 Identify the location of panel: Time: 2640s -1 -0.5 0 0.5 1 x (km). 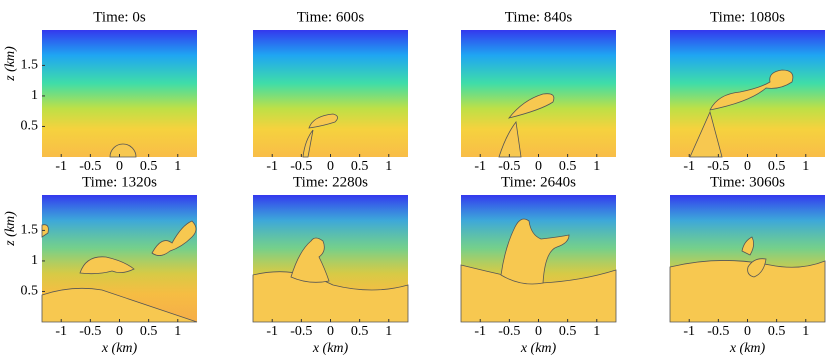
(538, 265).